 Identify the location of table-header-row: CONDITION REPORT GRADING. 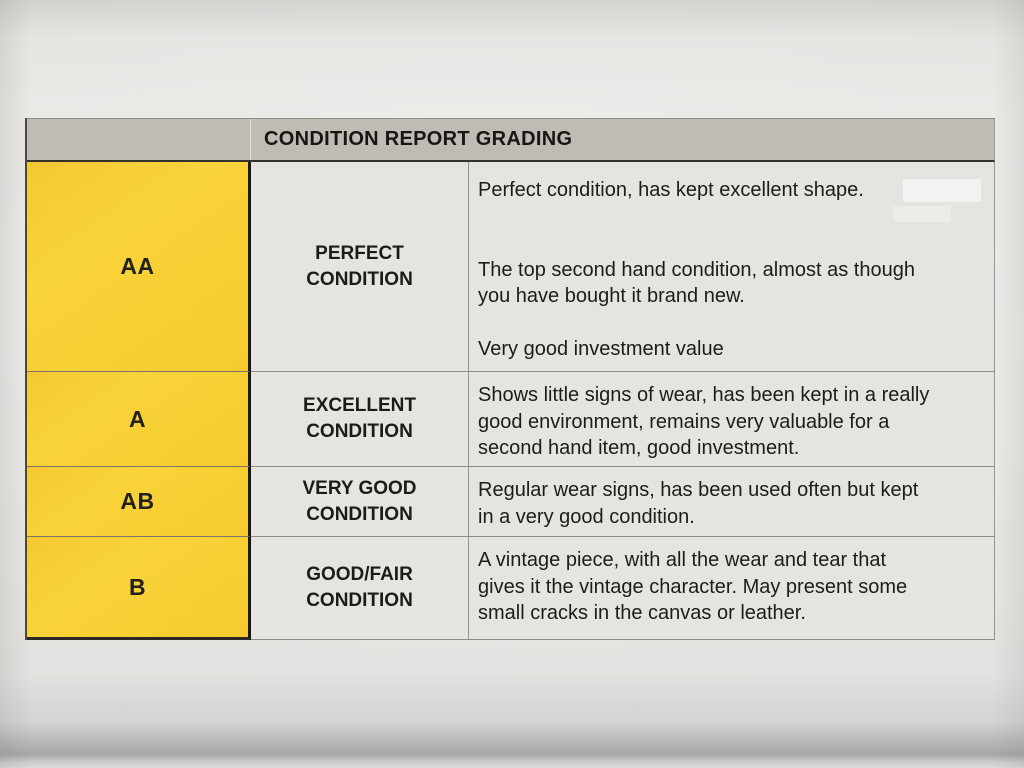
(511, 140).